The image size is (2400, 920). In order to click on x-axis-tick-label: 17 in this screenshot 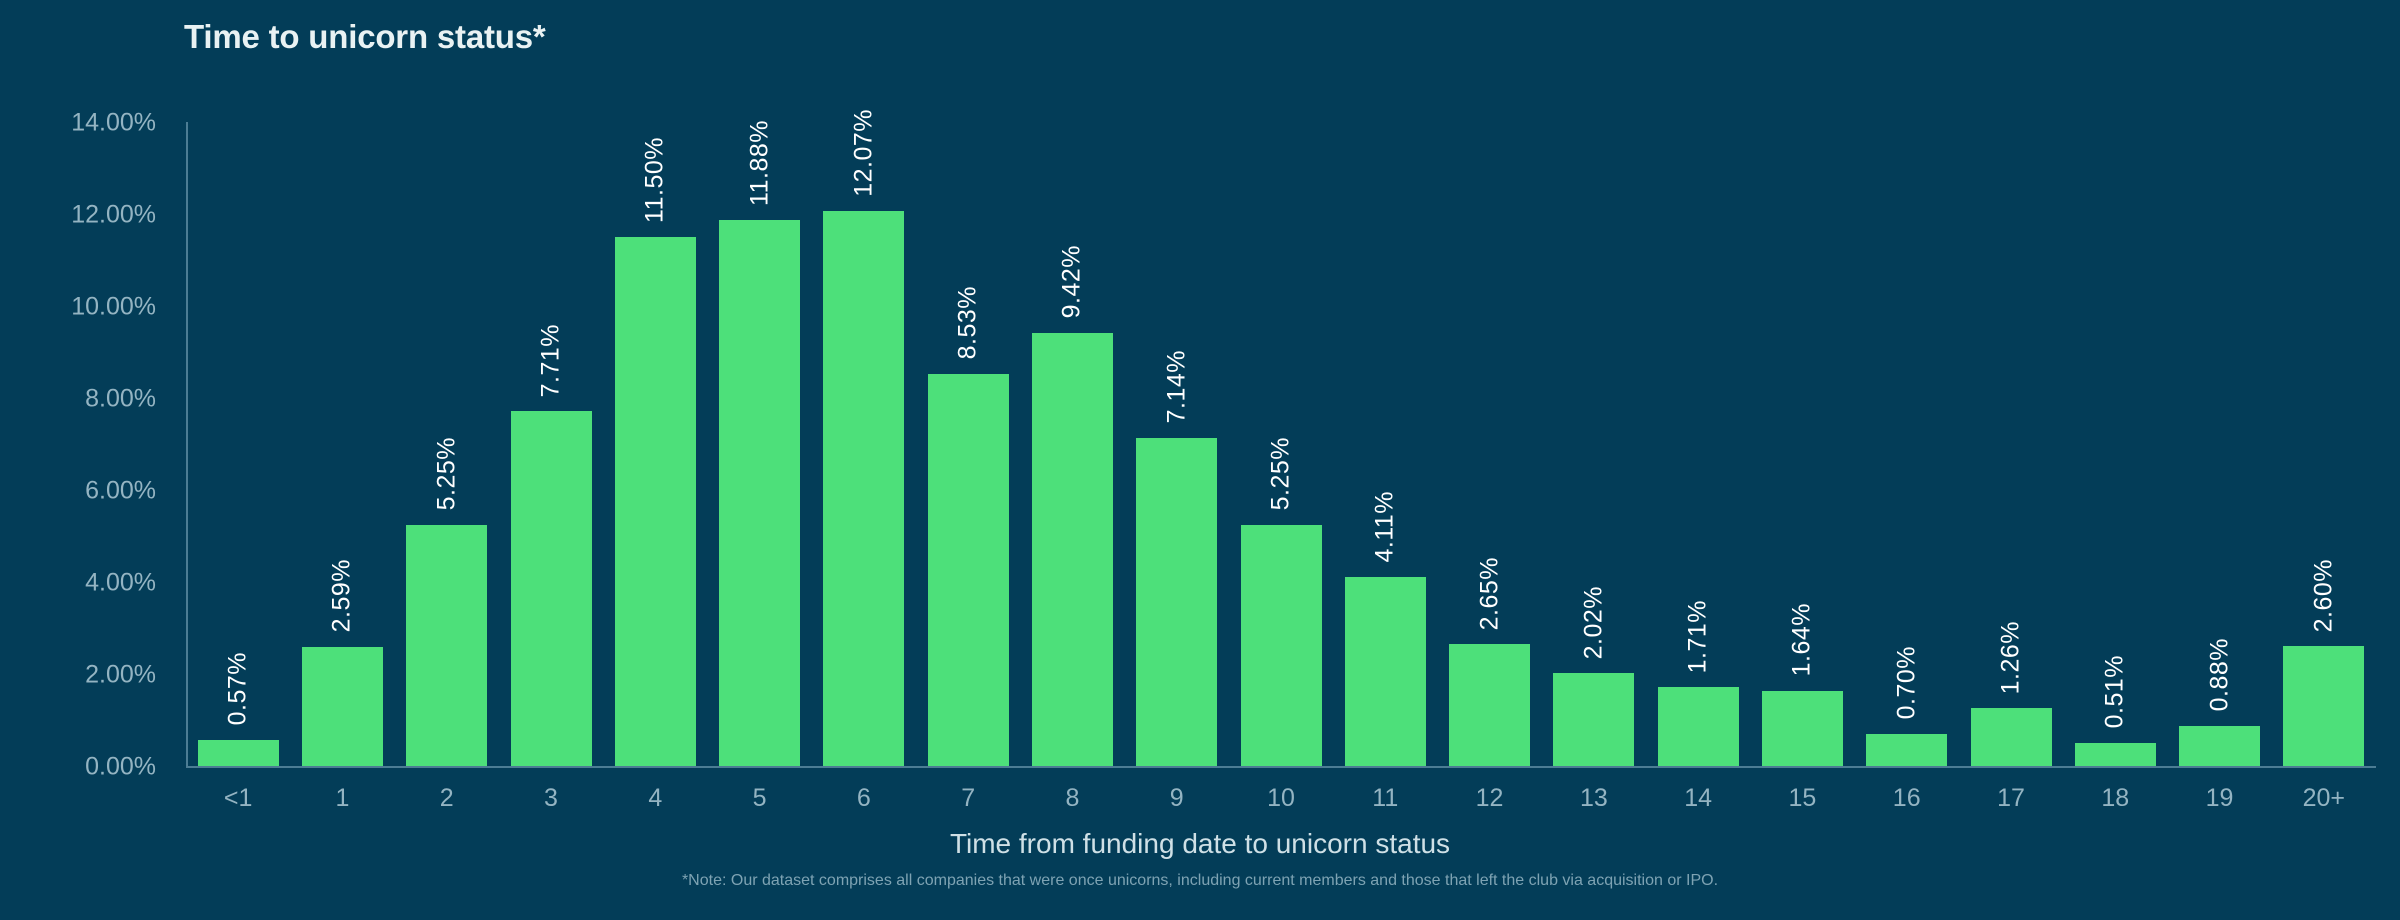, I will do `click(2011, 798)`.